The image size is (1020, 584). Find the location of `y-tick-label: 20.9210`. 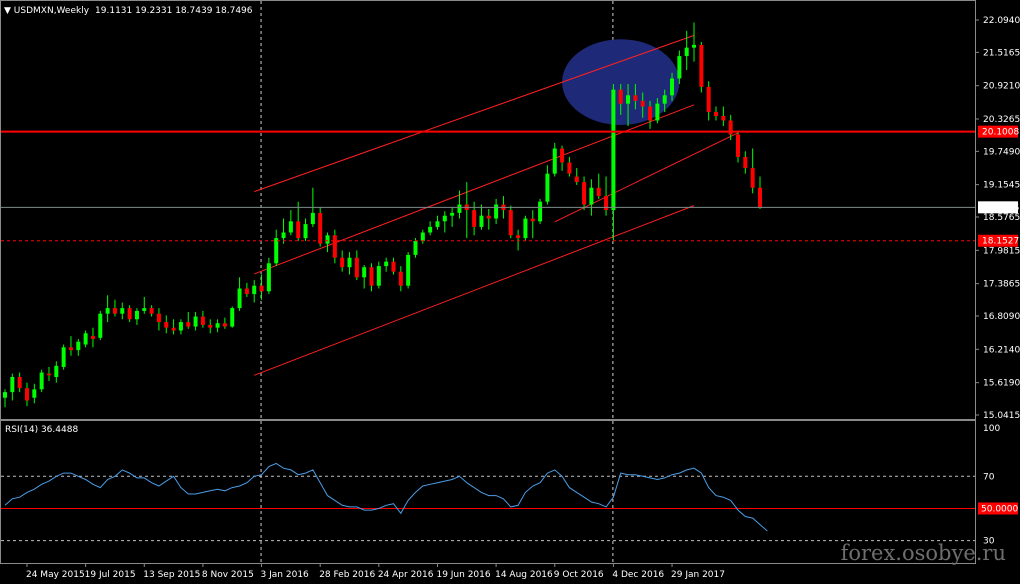

y-tick-label: 20.9210 is located at coordinates (1001, 87).